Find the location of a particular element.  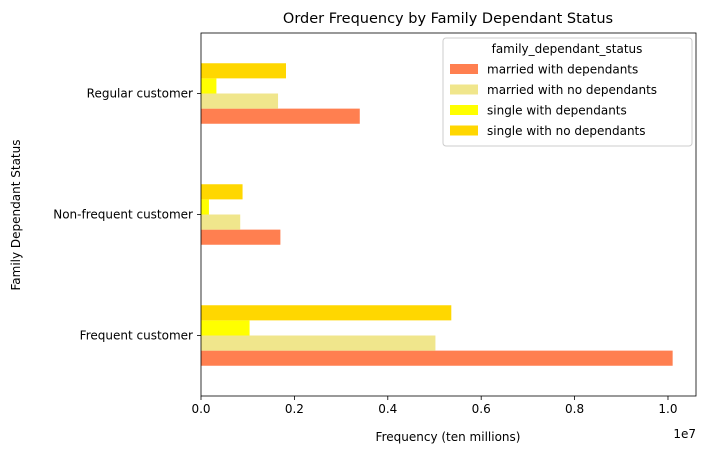

y-tick-label: Regular customer is located at coordinates (140, 94).